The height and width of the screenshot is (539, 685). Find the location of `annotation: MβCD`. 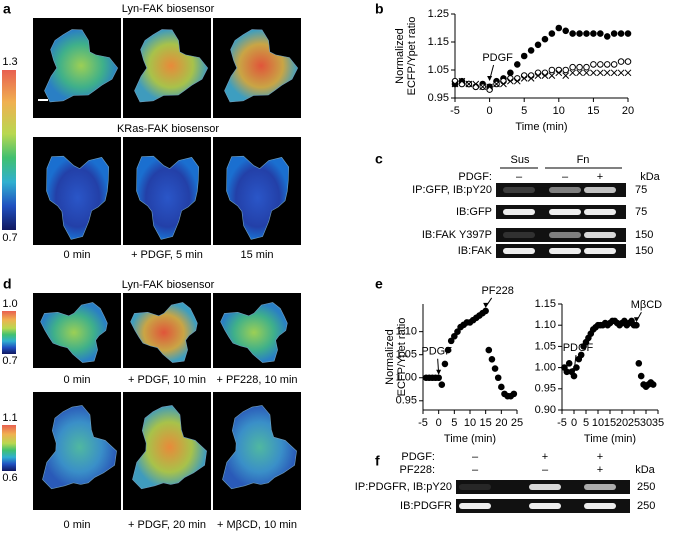

annotation: MβCD is located at coordinates (646, 305).